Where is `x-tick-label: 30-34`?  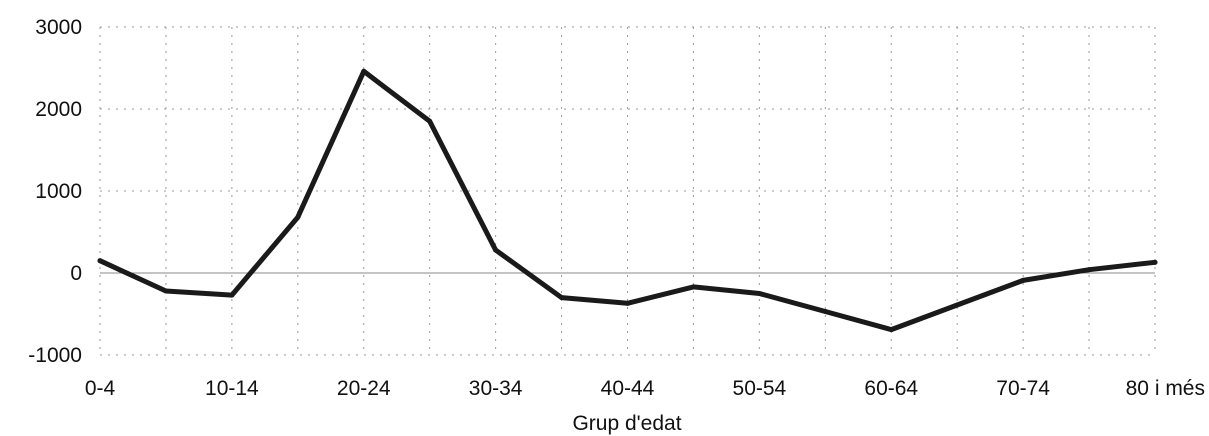
x-tick-label: 30-34 is located at coordinates (496, 388).